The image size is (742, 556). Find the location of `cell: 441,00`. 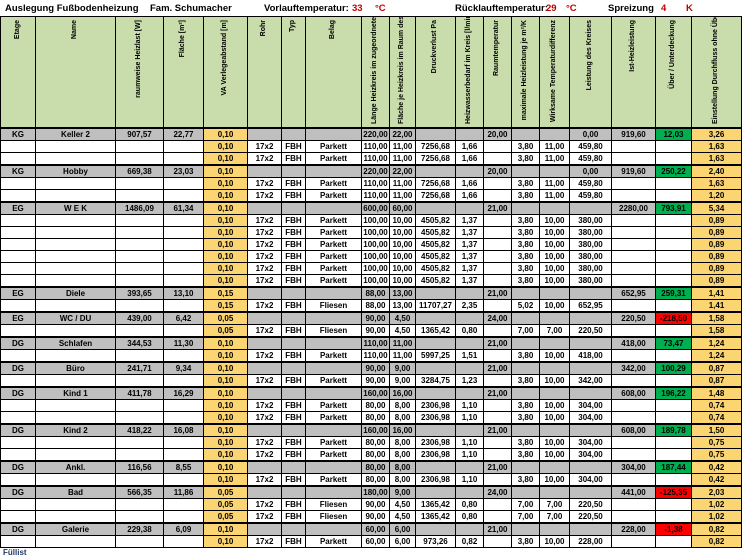

cell: 441,00 is located at coordinates (634, 493).